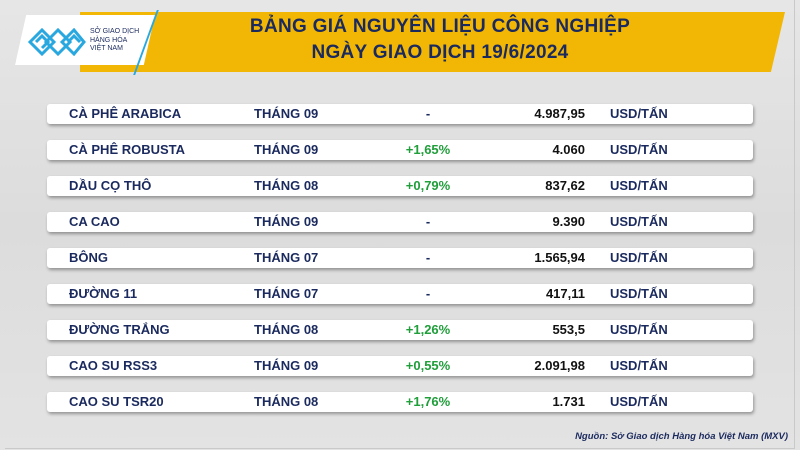  What do you see at coordinates (440, 52) in the screenshot?
I see `title-line-2: NGÀY GIAO DỊCH 19/6/2024` at bounding box center [440, 52].